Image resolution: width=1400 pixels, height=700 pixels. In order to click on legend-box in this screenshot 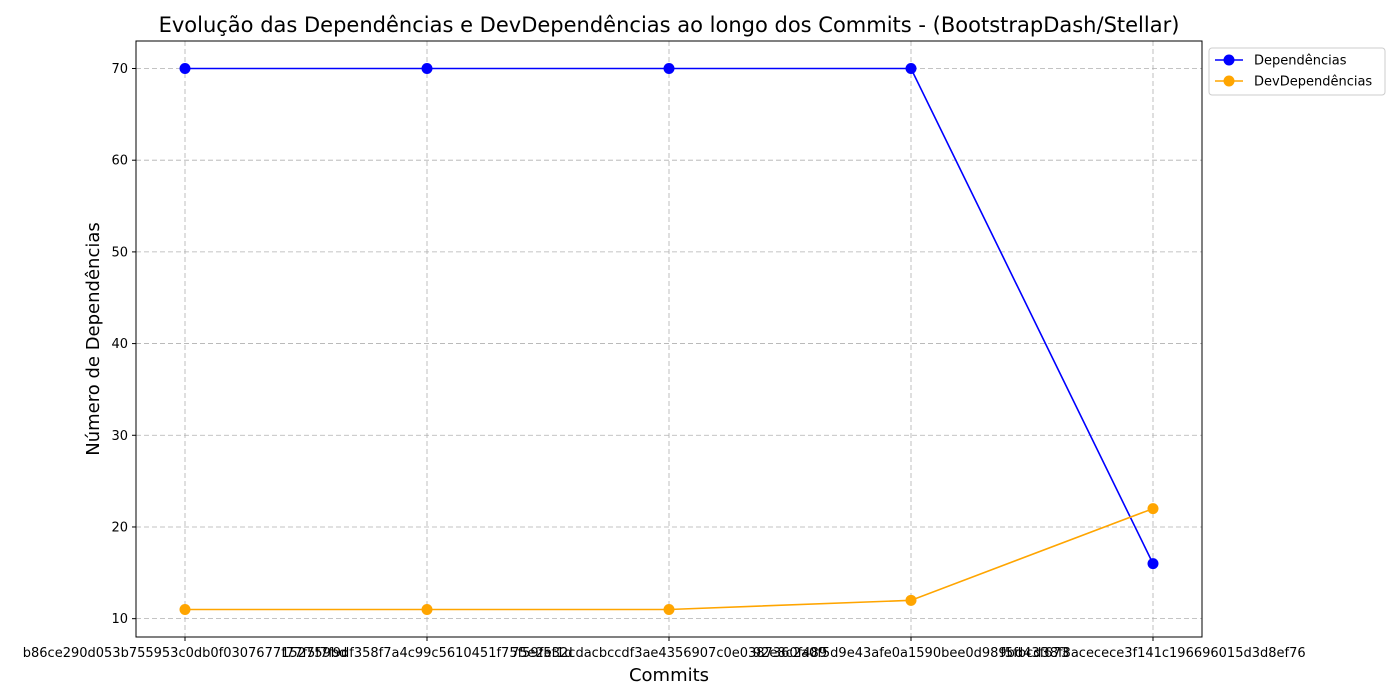, I will do `click(1297, 71)`.